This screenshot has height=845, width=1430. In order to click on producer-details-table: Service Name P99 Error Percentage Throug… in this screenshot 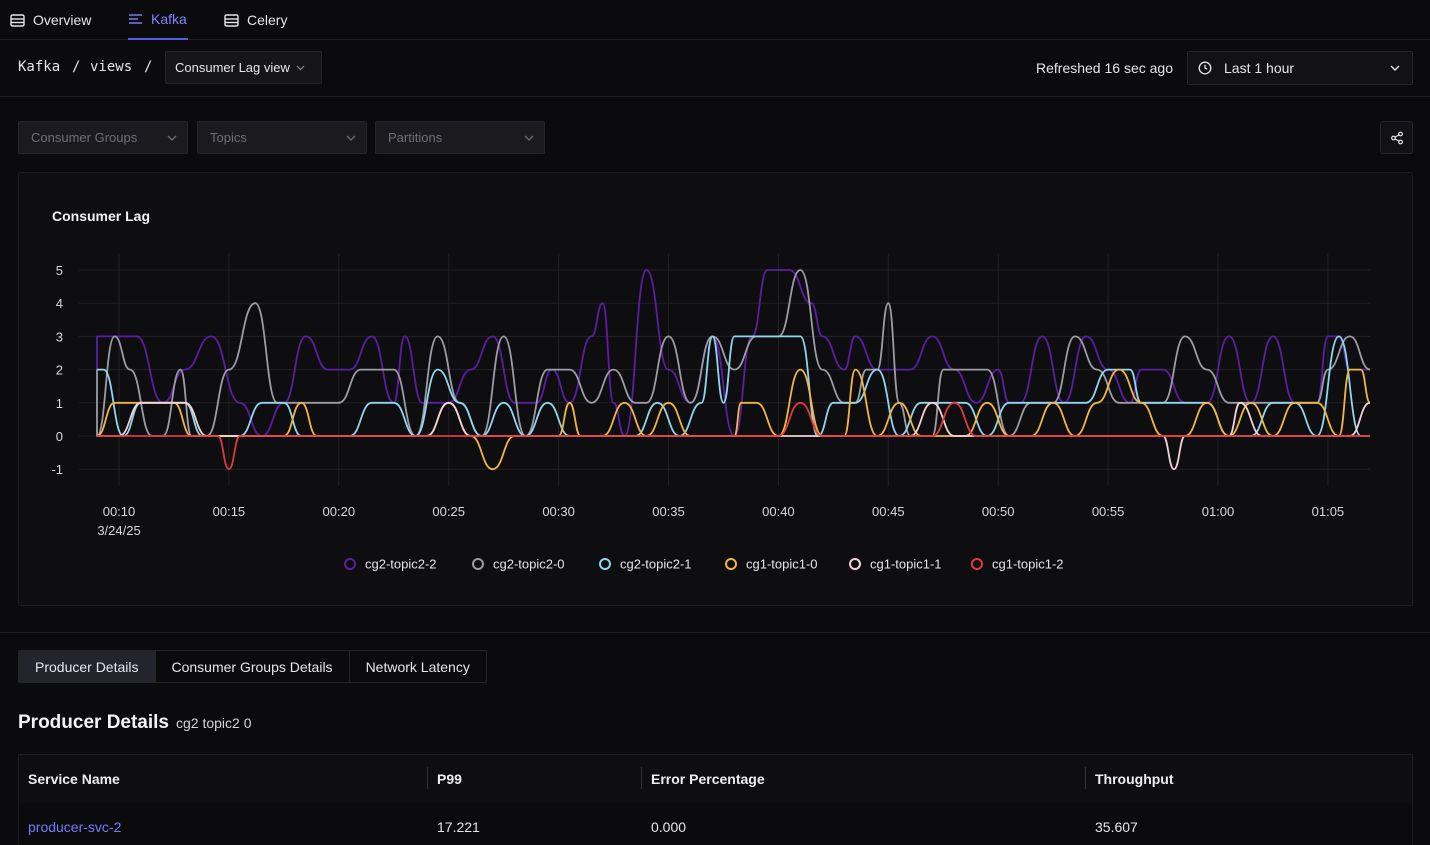, I will do `click(715, 799)`.